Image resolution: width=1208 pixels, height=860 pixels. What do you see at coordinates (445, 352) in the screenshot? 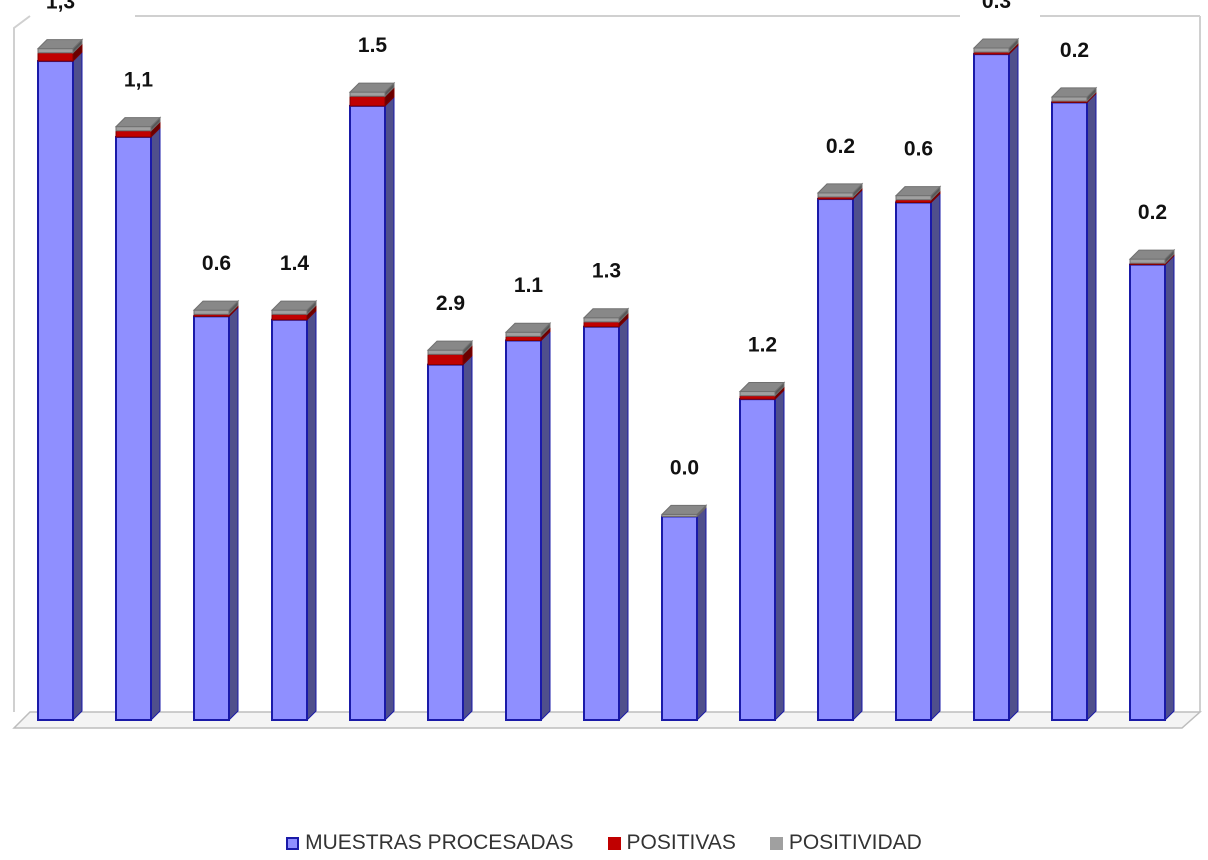
I see `bar-6-positividad` at bounding box center [445, 352].